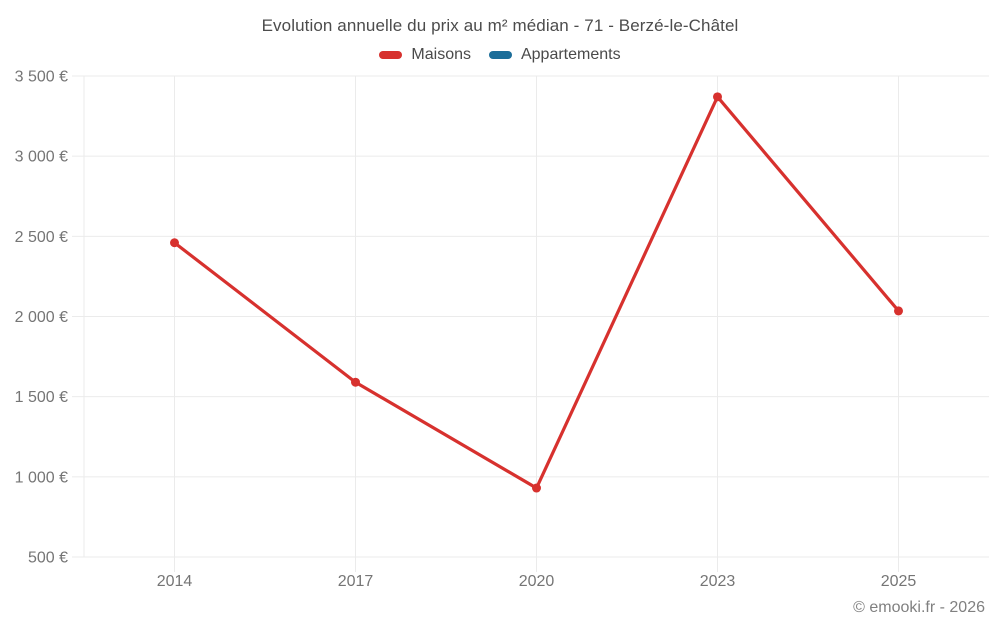 The image size is (1000, 625). Describe the element at coordinates (48, 558) in the screenshot. I see `y-tick-label: 500 €` at that location.